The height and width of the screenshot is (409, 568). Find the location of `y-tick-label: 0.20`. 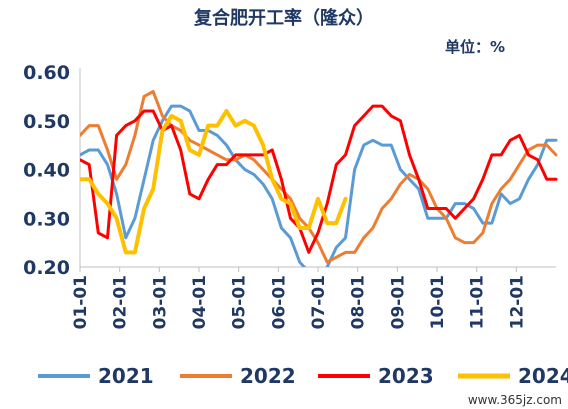

y-tick-label: 0.20 is located at coordinates (46, 268).